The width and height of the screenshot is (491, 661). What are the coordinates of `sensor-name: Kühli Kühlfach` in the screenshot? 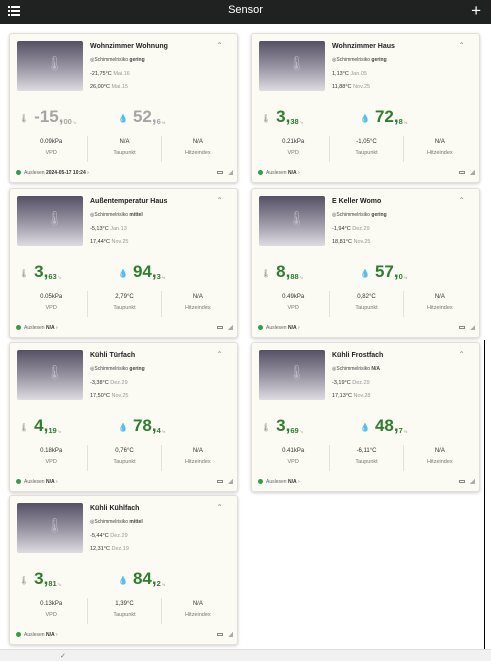 It's located at (115, 508).